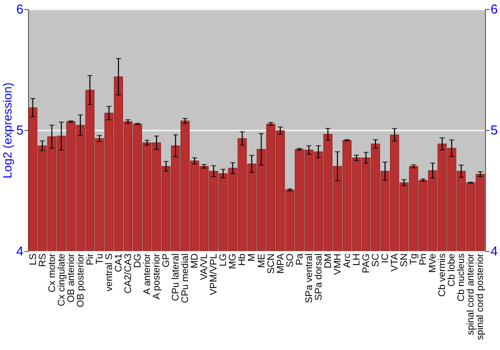  What do you see at coordinates (356, 259) in the screenshot?
I see `x-tick-label: LH` at bounding box center [356, 259].